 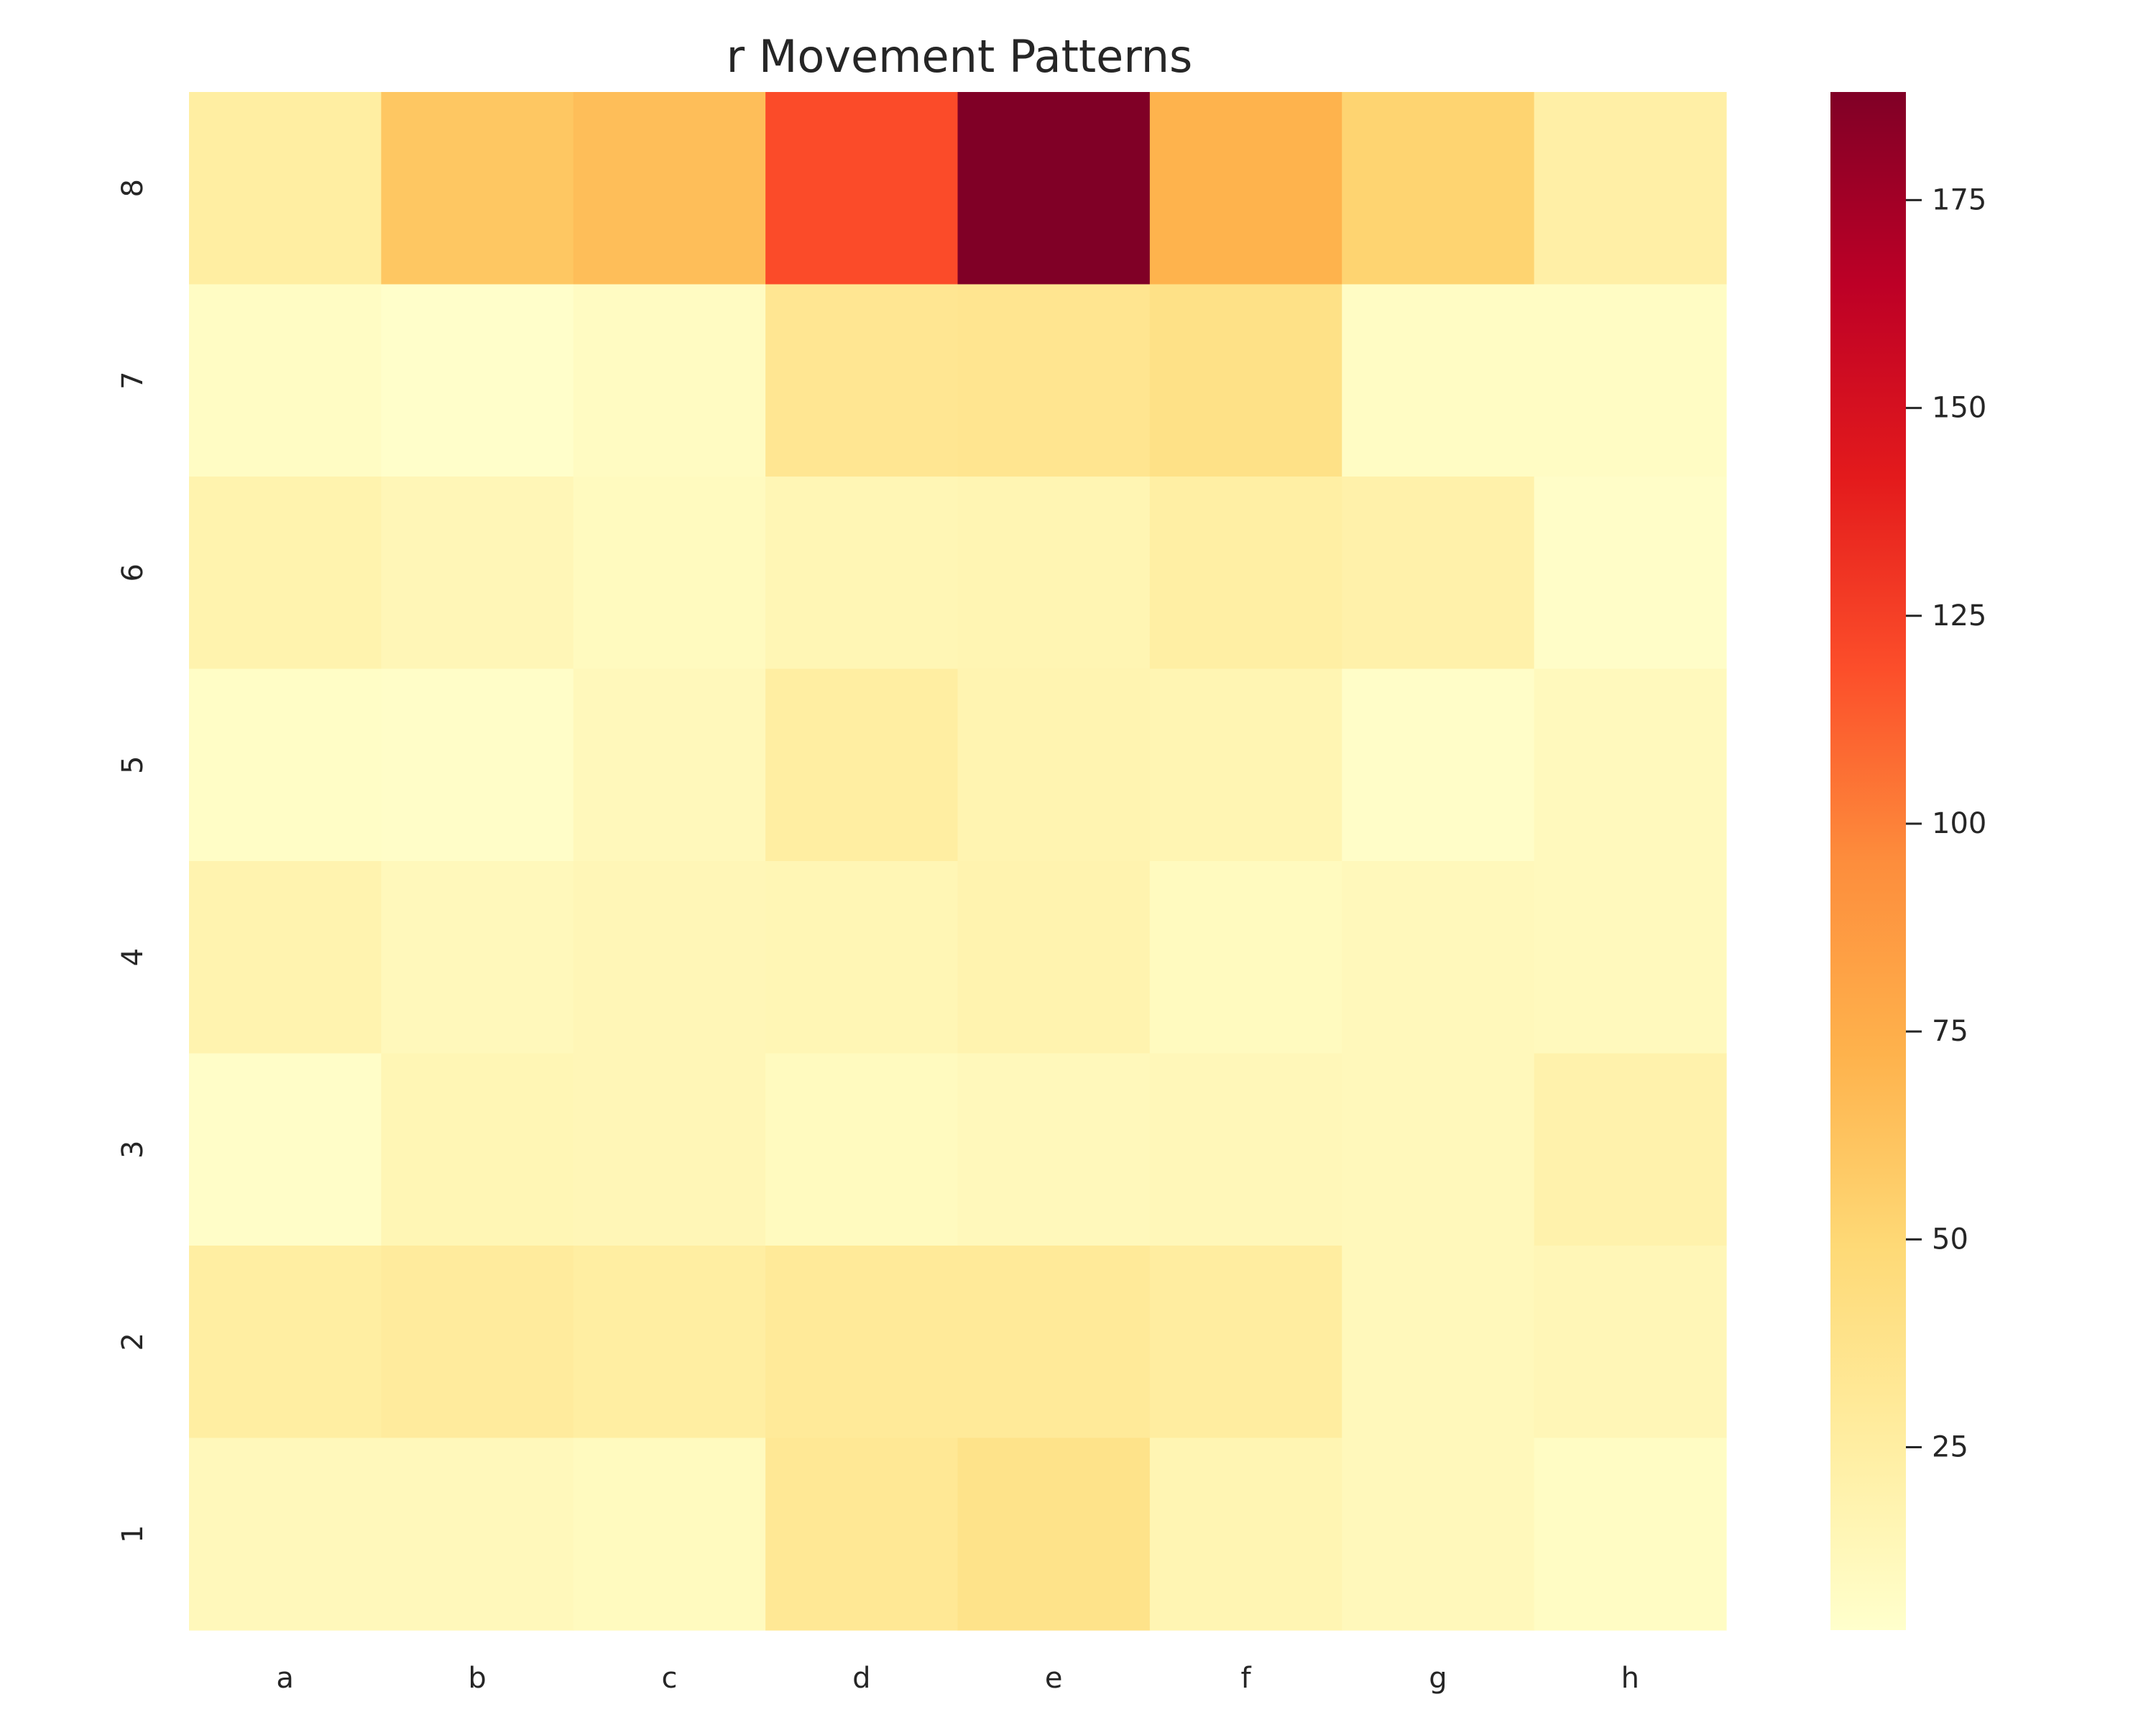 What do you see at coordinates (1439, 188) in the screenshot?
I see `heatmap-cell-g8` at bounding box center [1439, 188].